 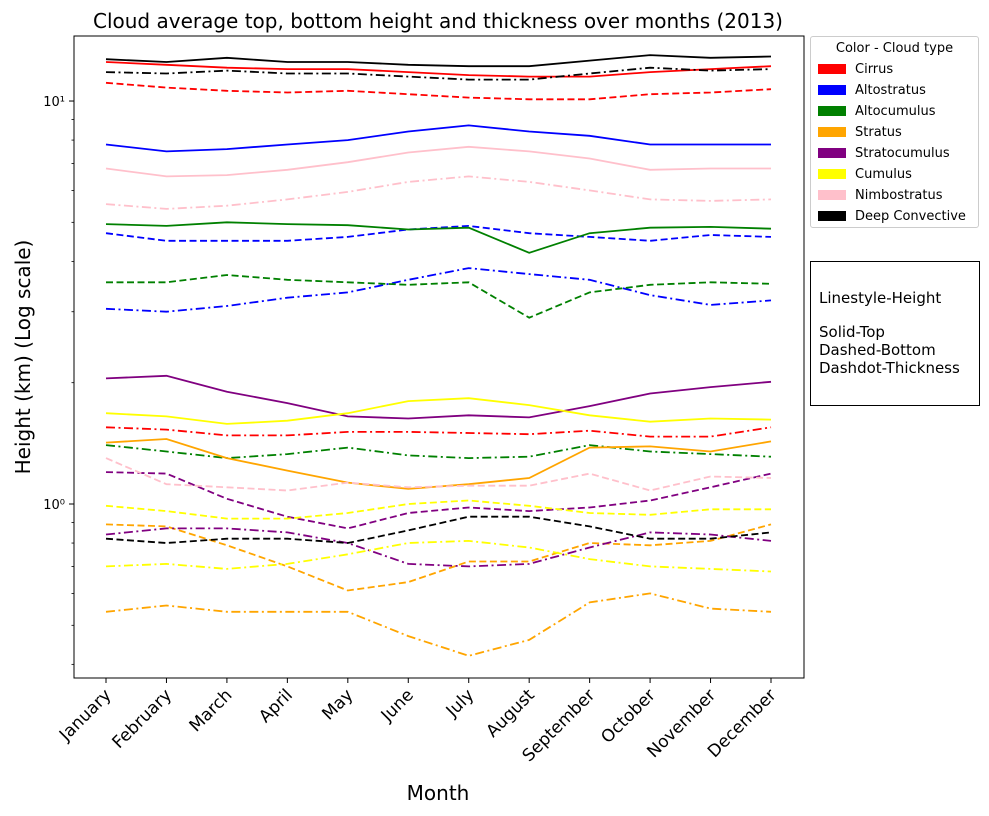 I want to click on legend-item-stratus: Stratus, so click(x=860, y=132).